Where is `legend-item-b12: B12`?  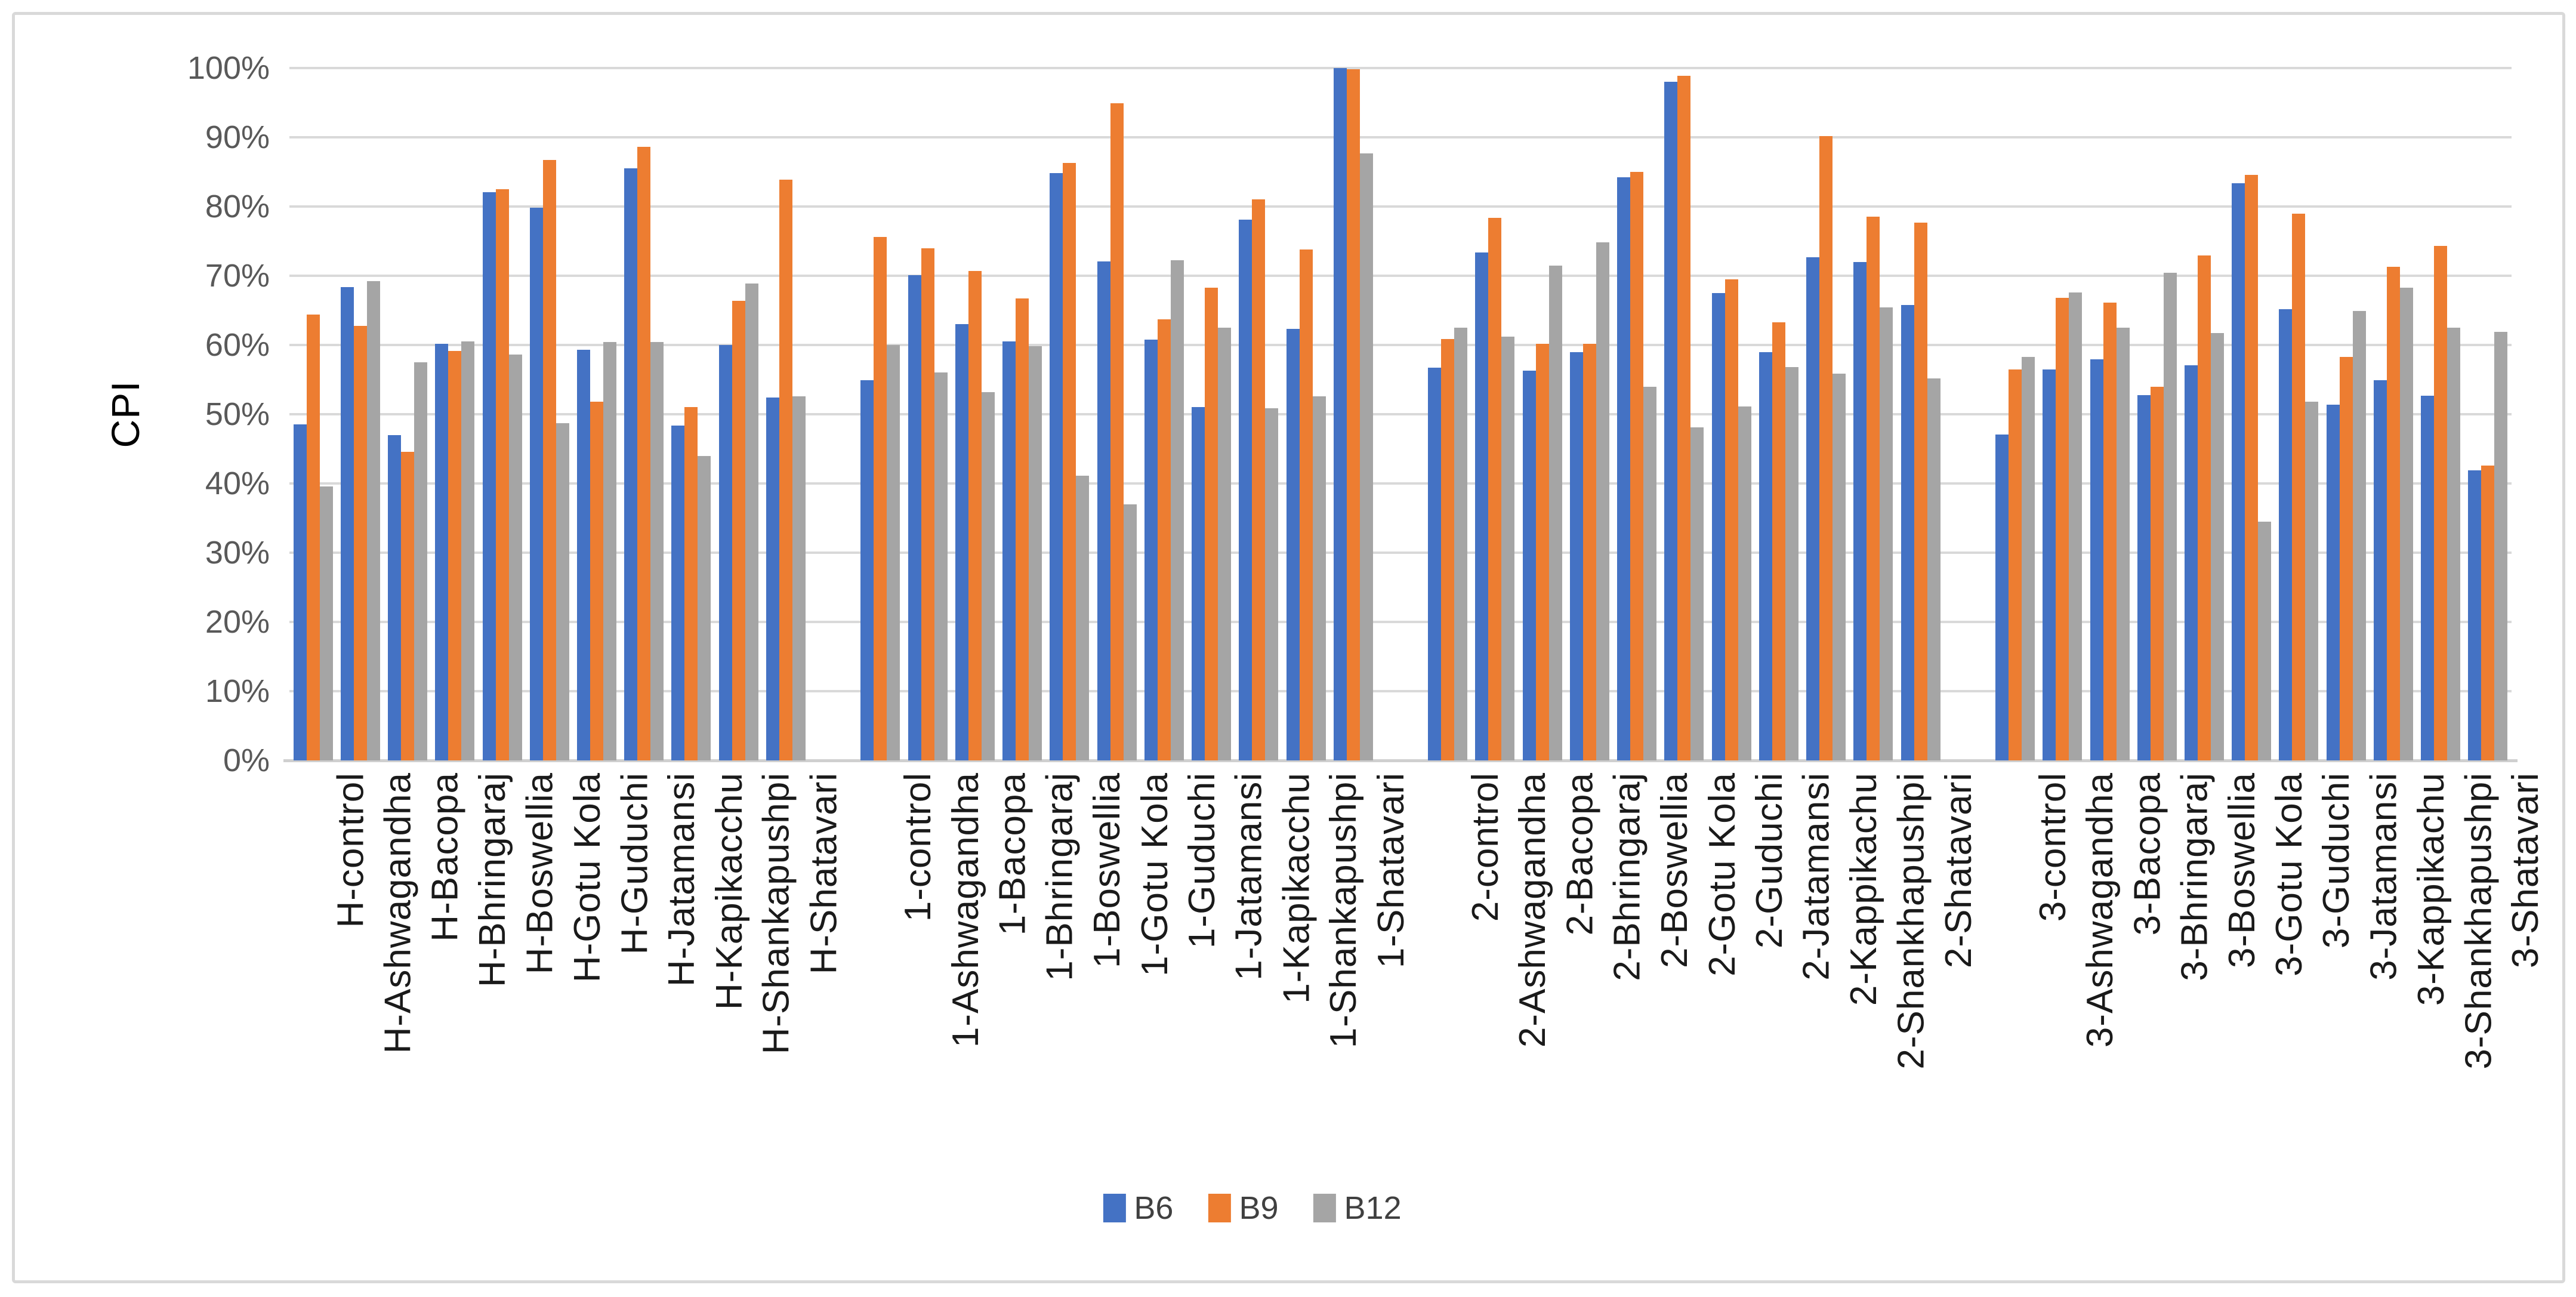
legend-item-b12: B12 is located at coordinates (1358, 1208).